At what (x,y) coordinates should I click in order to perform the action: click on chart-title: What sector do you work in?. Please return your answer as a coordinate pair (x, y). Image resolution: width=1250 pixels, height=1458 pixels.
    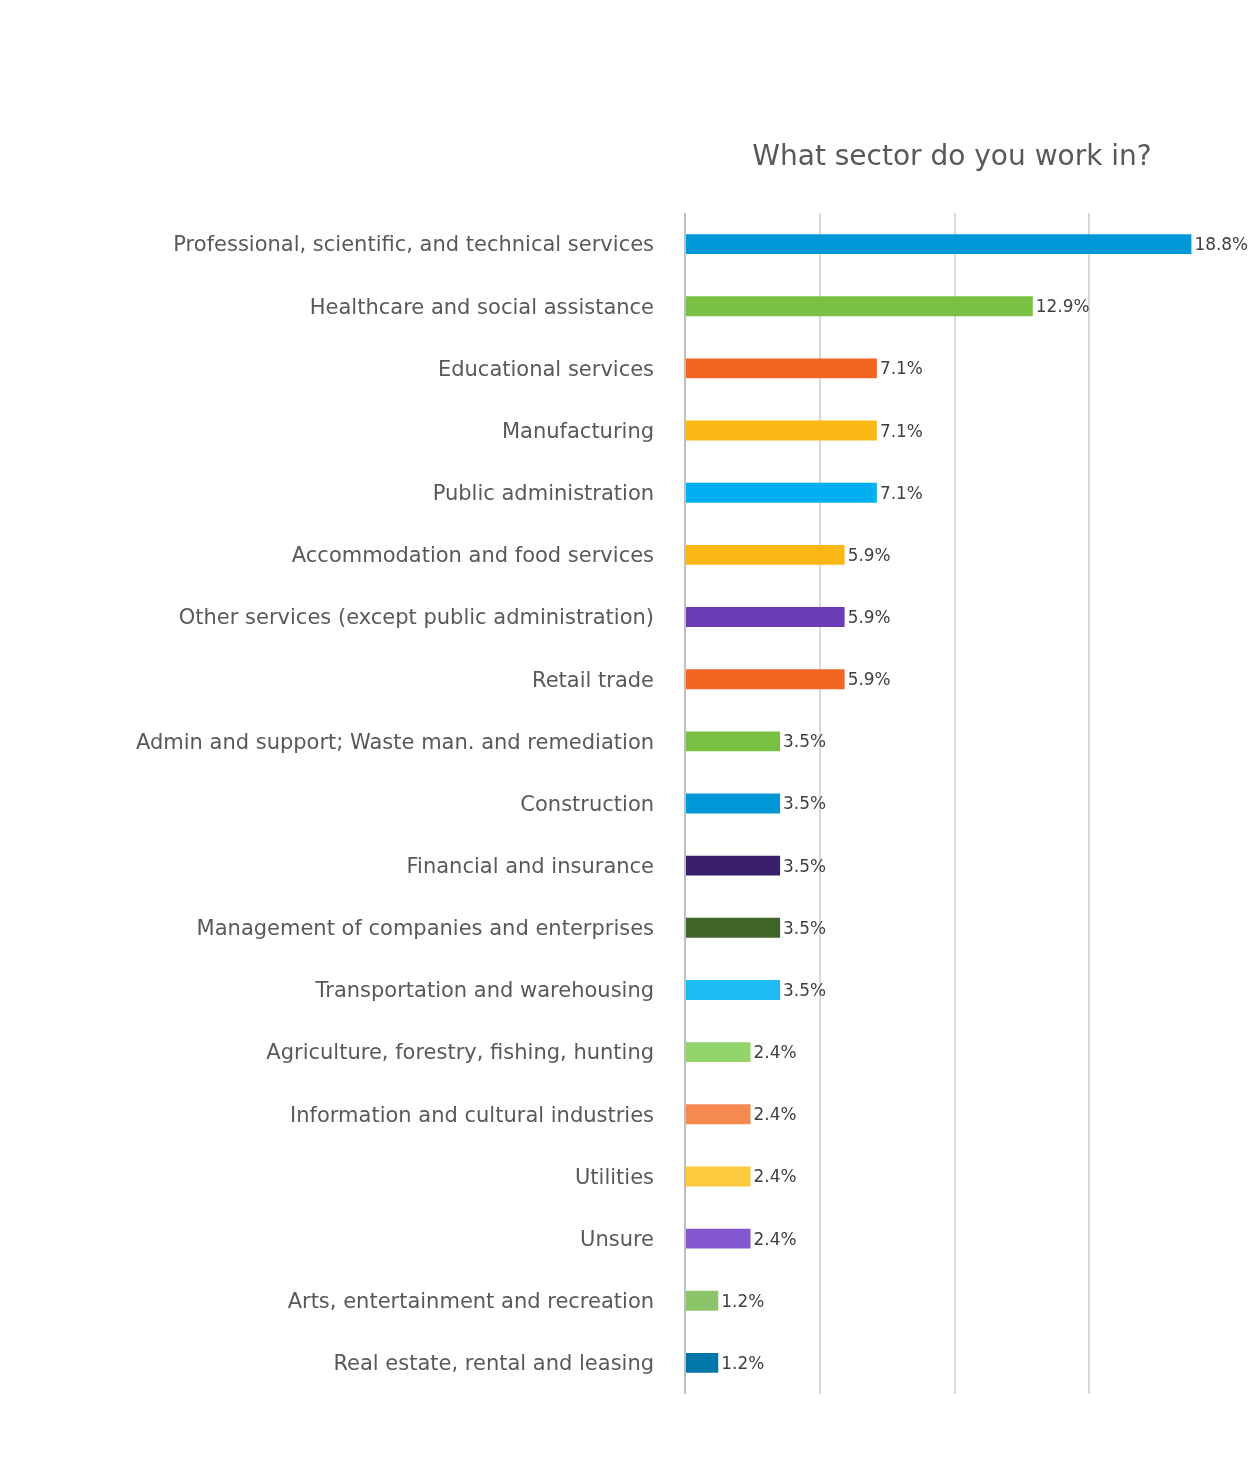
    Looking at the image, I should click on (952, 155).